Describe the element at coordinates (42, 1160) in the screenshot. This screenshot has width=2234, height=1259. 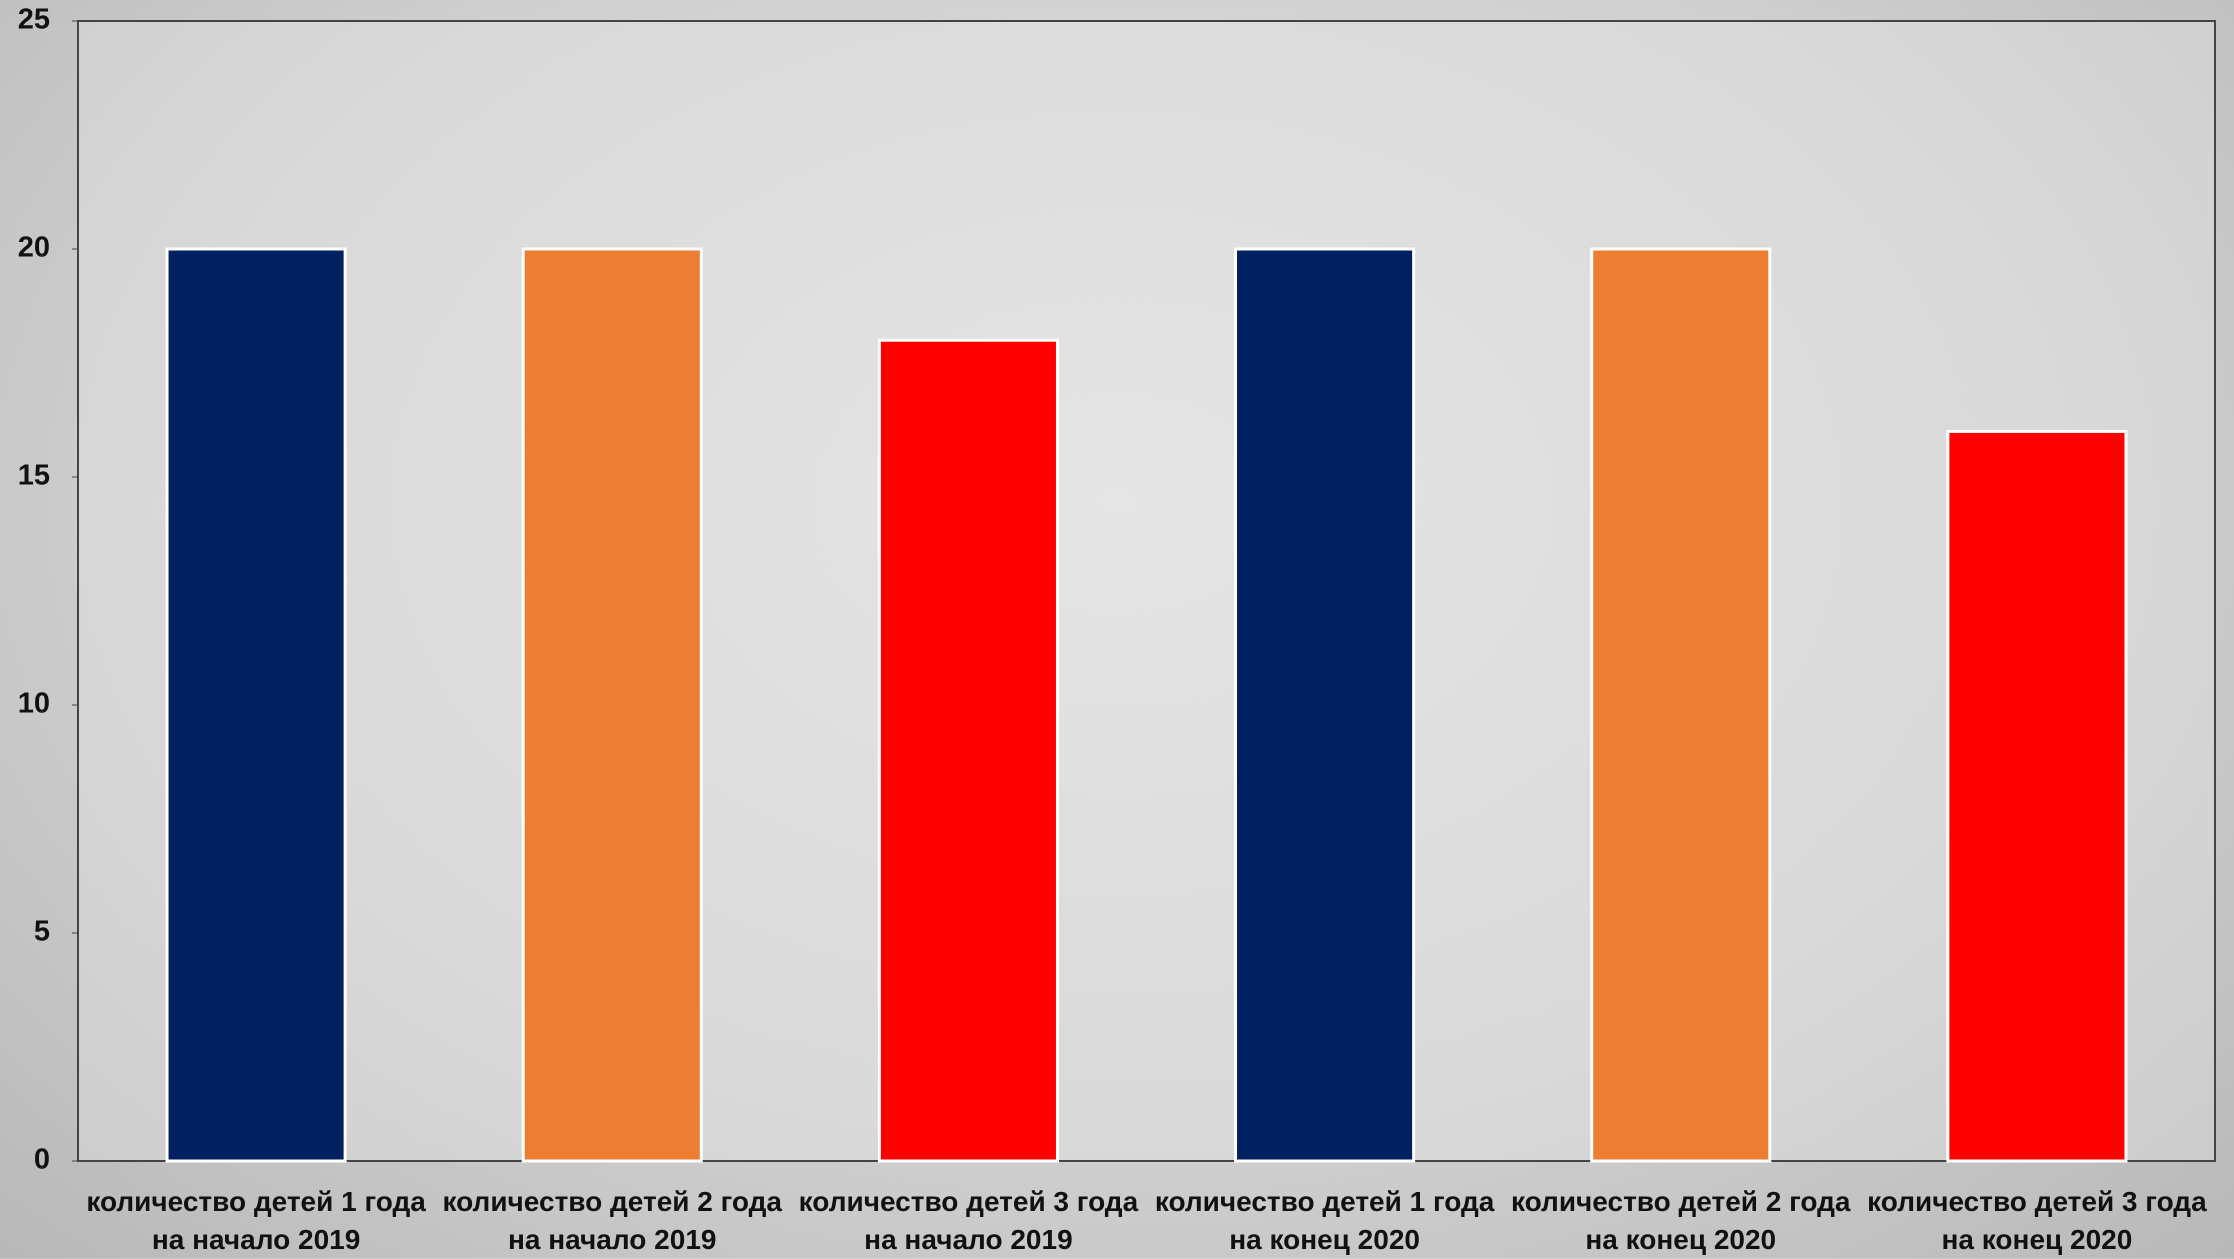
I see `y-tick-label: 0` at that location.